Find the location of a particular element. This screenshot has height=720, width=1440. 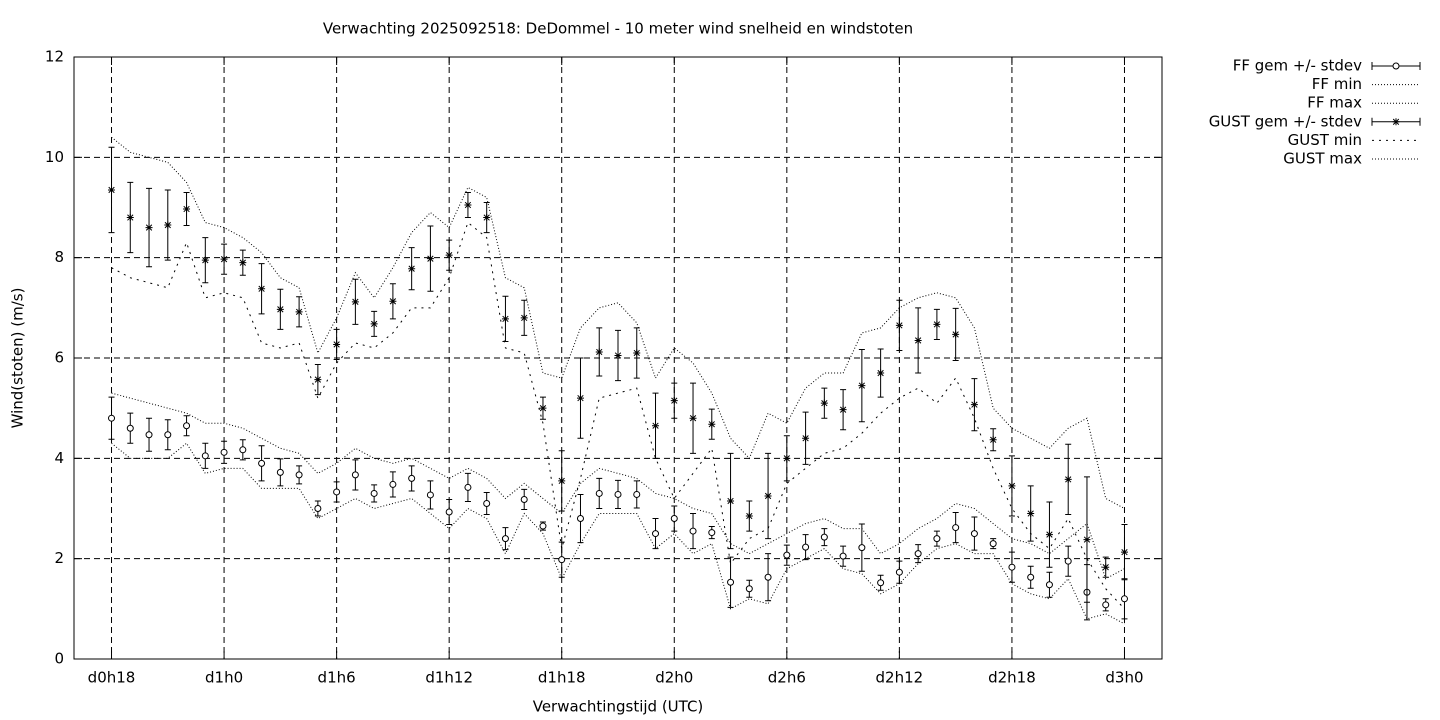

y-tick-label: 4 is located at coordinates (59, 458).